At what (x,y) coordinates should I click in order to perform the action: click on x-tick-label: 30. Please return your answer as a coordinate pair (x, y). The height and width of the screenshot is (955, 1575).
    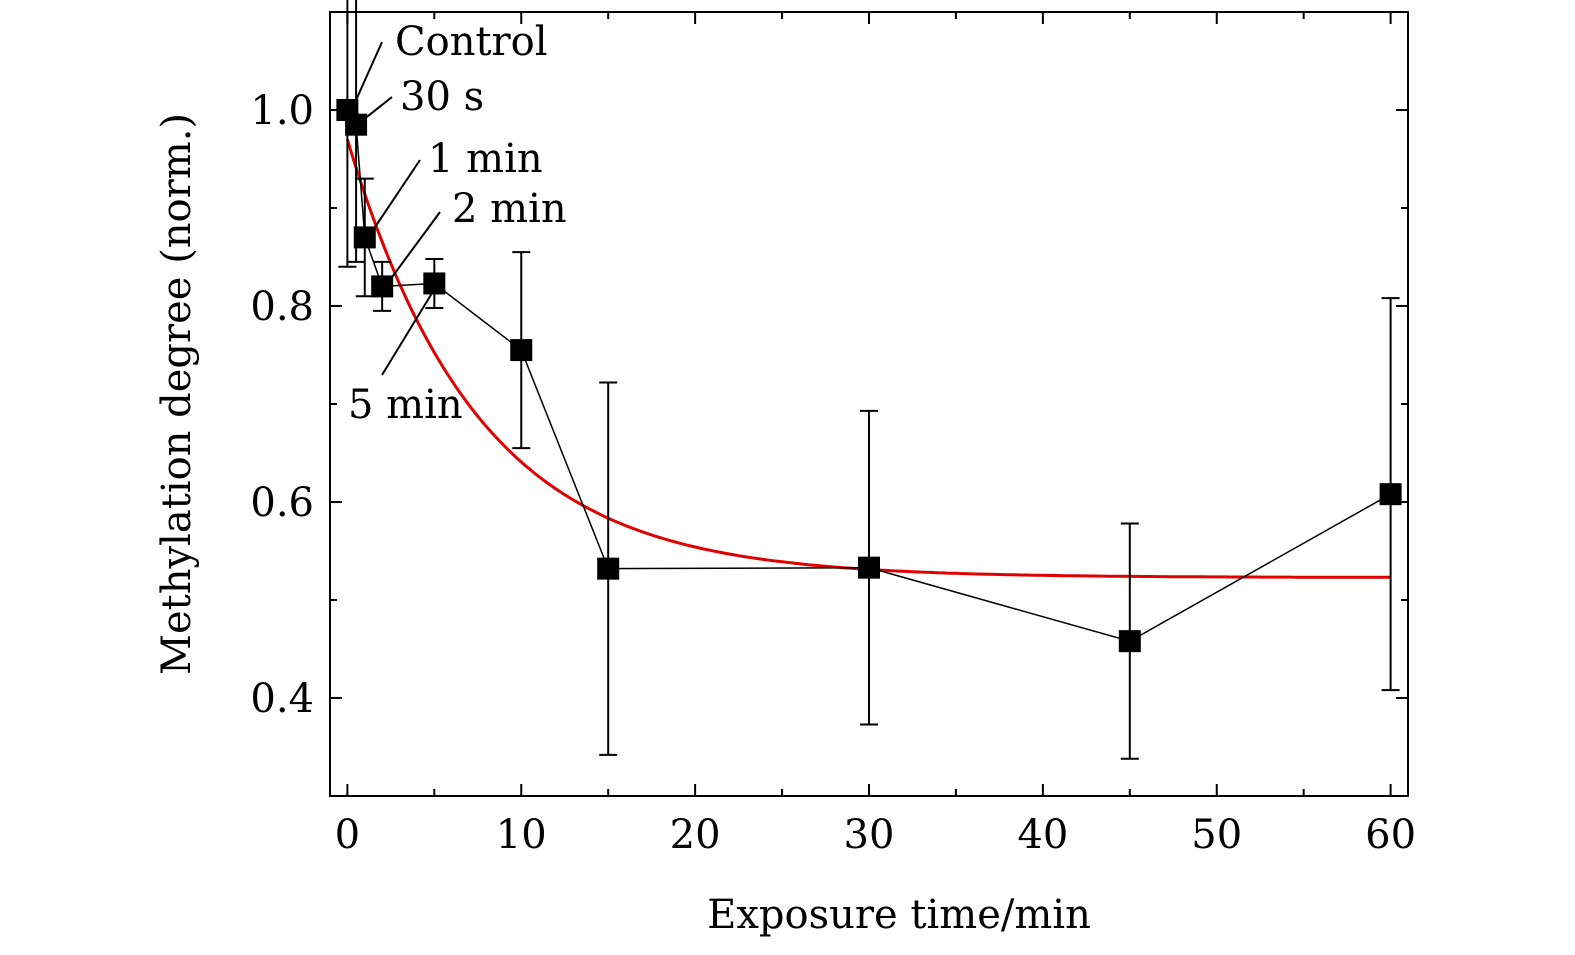
    Looking at the image, I should click on (869, 835).